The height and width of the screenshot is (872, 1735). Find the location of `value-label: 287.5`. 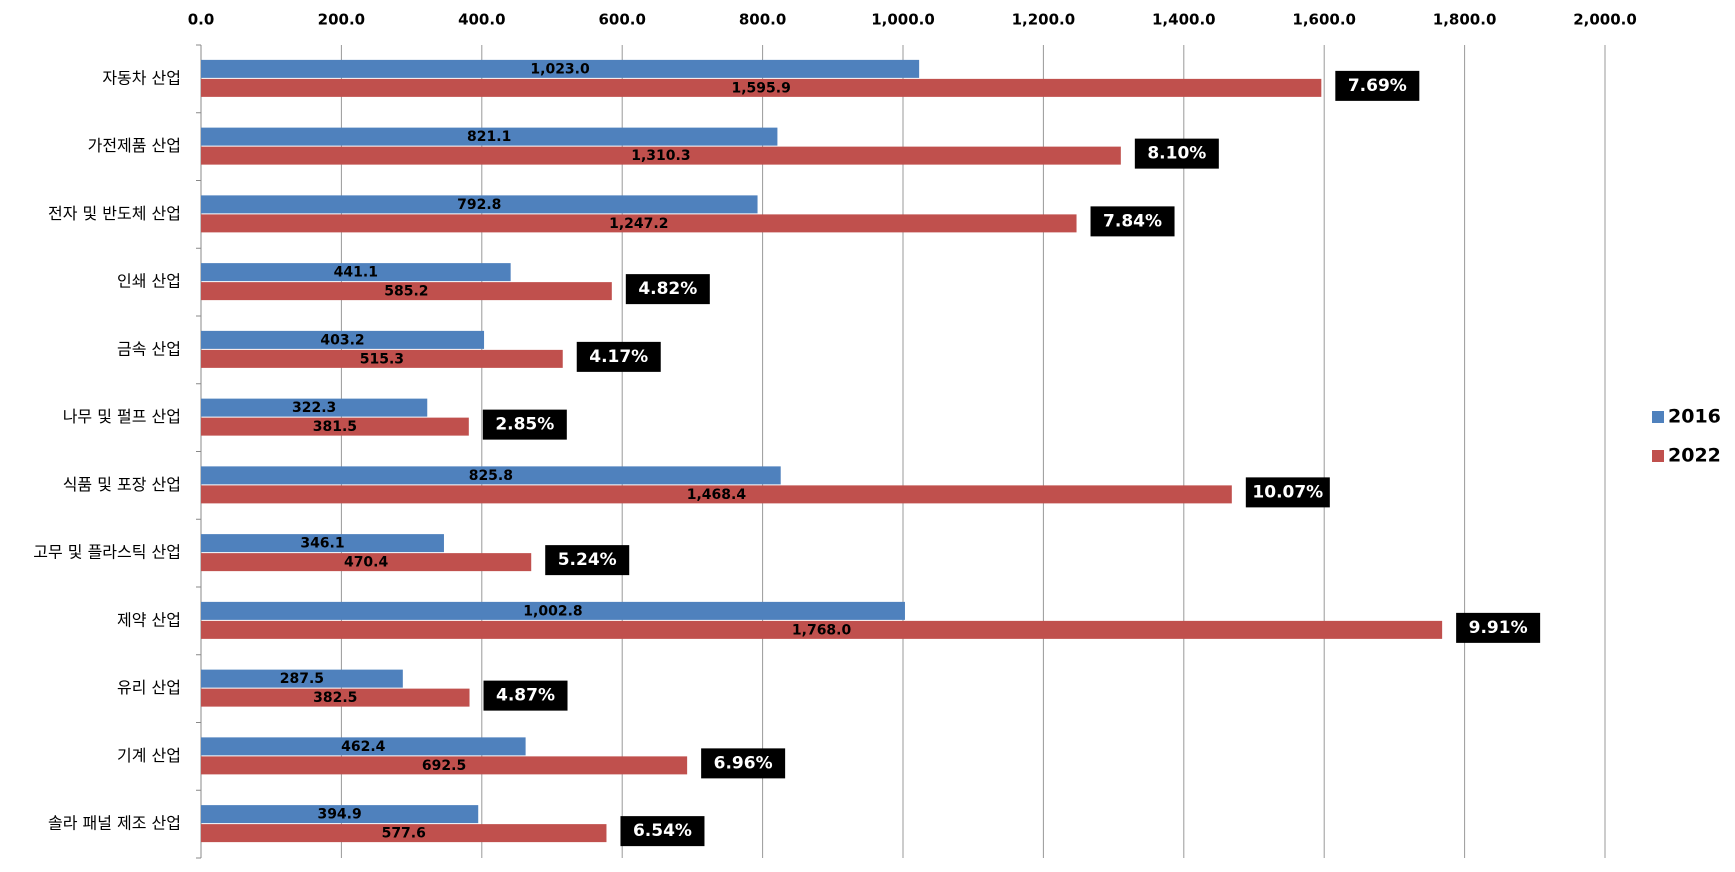

value-label: 287.5 is located at coordinates (302, 679).